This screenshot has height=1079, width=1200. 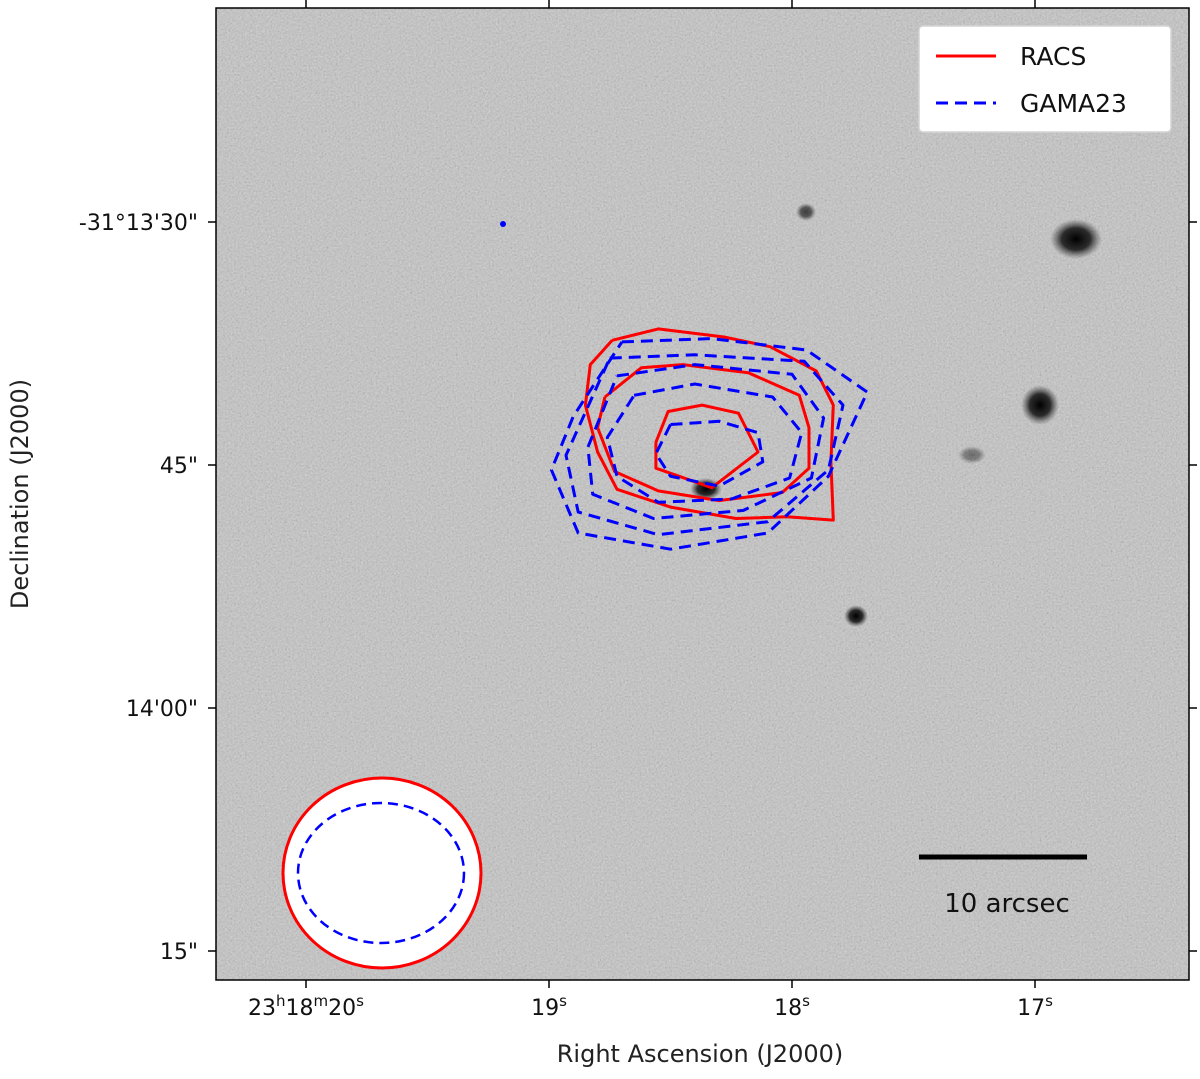 I want to click on beam-ellipse-gama23, so click(x=381, y=873).